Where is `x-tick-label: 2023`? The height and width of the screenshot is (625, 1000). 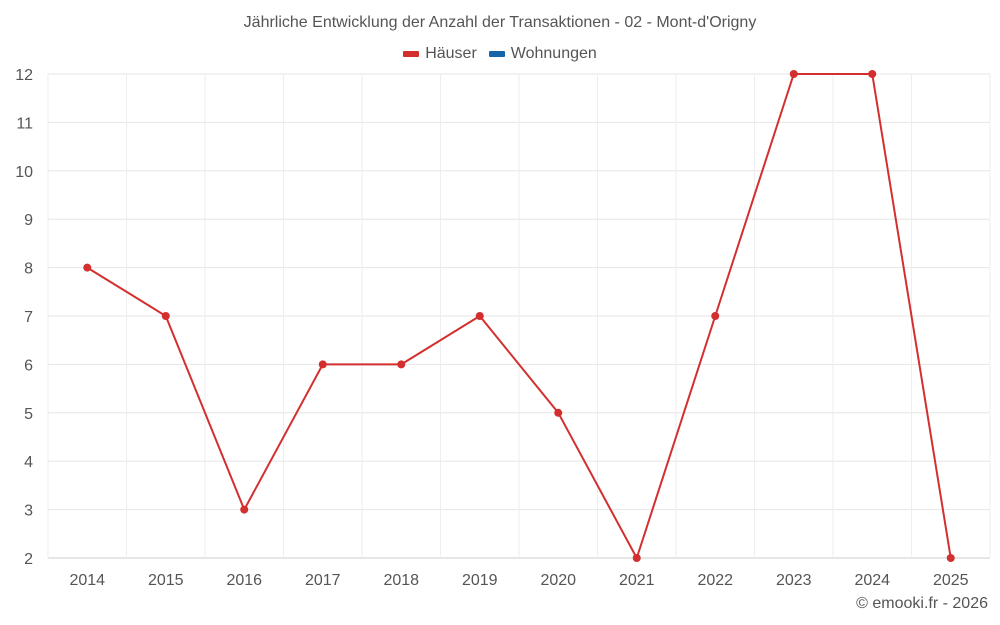 x-tick-label: 2023 is located at coordinates (794, 580).